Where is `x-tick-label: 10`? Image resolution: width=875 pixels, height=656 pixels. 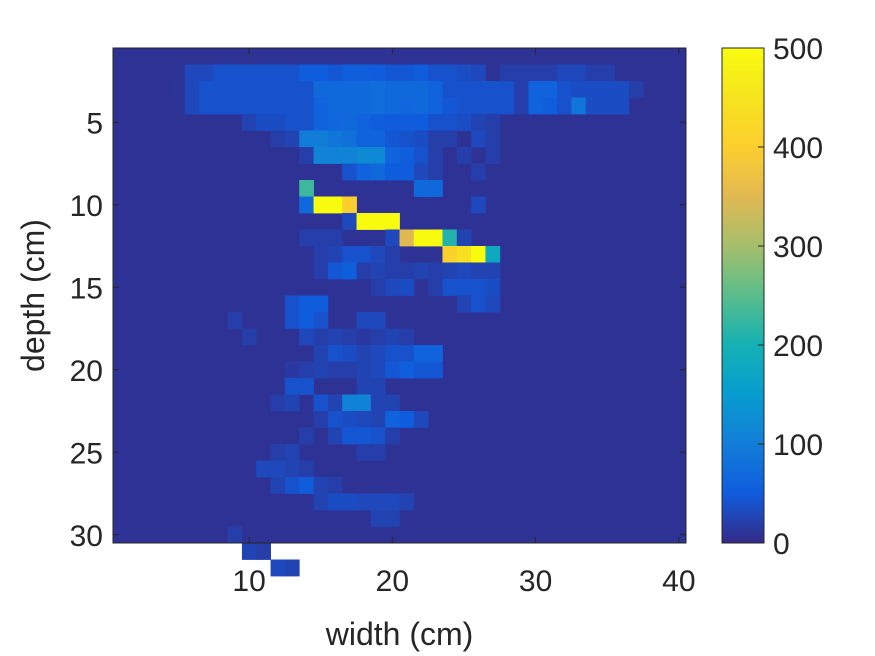
x-tick-label: 10 is located at coordinates (248, 581).